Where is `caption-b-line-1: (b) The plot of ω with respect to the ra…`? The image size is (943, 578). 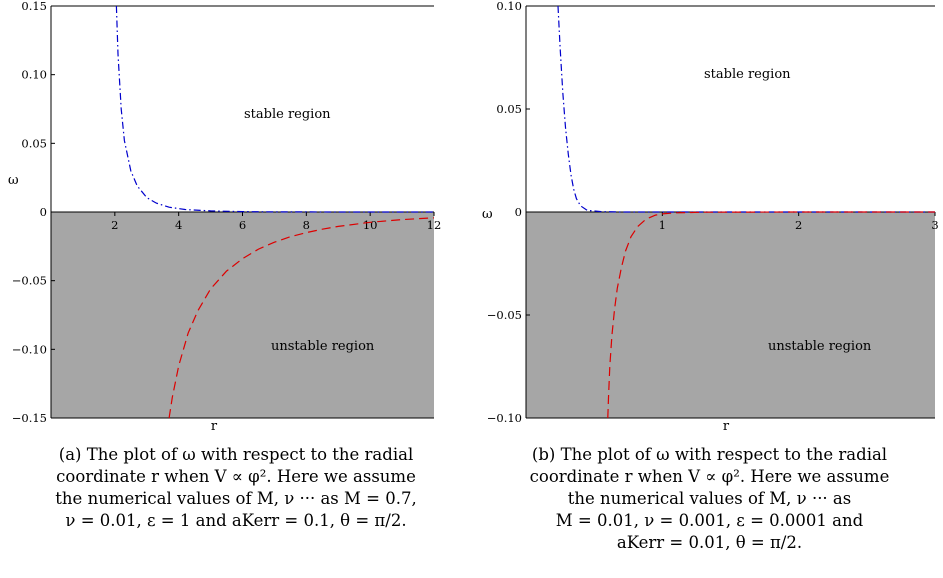
caption-b-line-1: (b) The plot of ω with respect to the ra… is located at coordinates (709, 454).